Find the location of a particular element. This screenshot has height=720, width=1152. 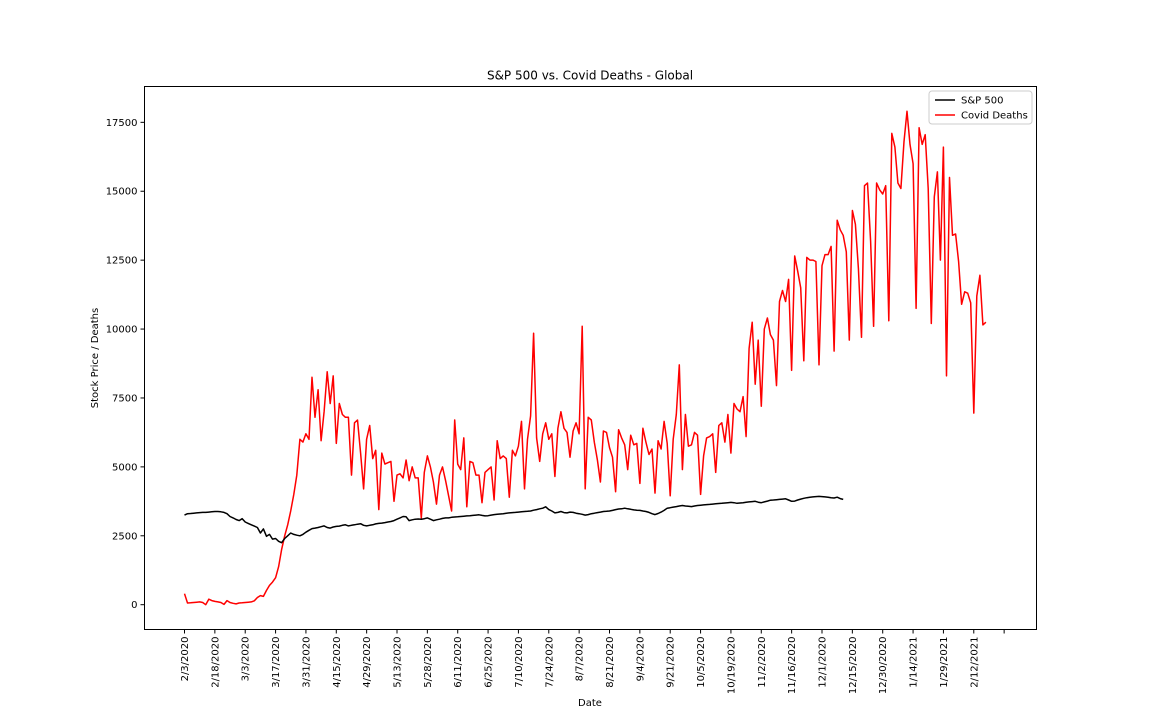

x-tick-label: 1/14/2021 is located at coordinates (914, 662).